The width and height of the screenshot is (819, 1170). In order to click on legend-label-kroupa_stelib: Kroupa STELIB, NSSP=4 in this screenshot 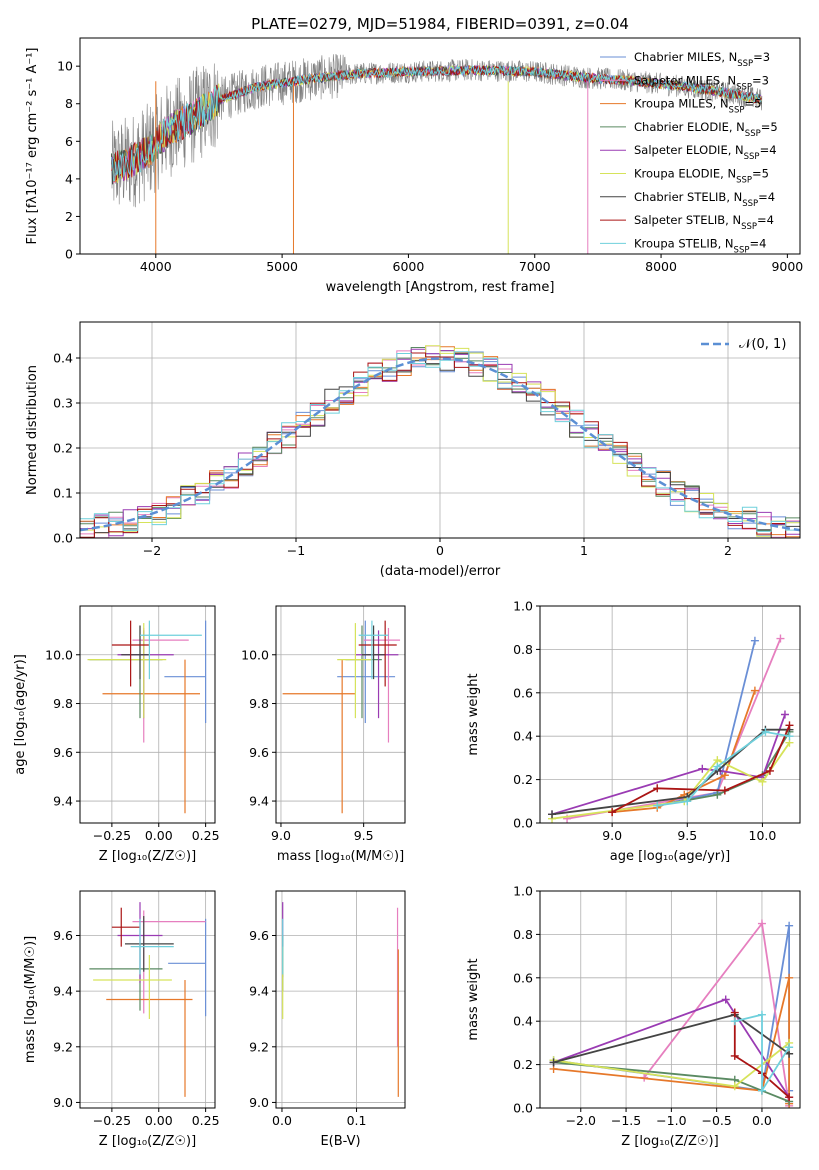, I will do `click(700, 245)`.